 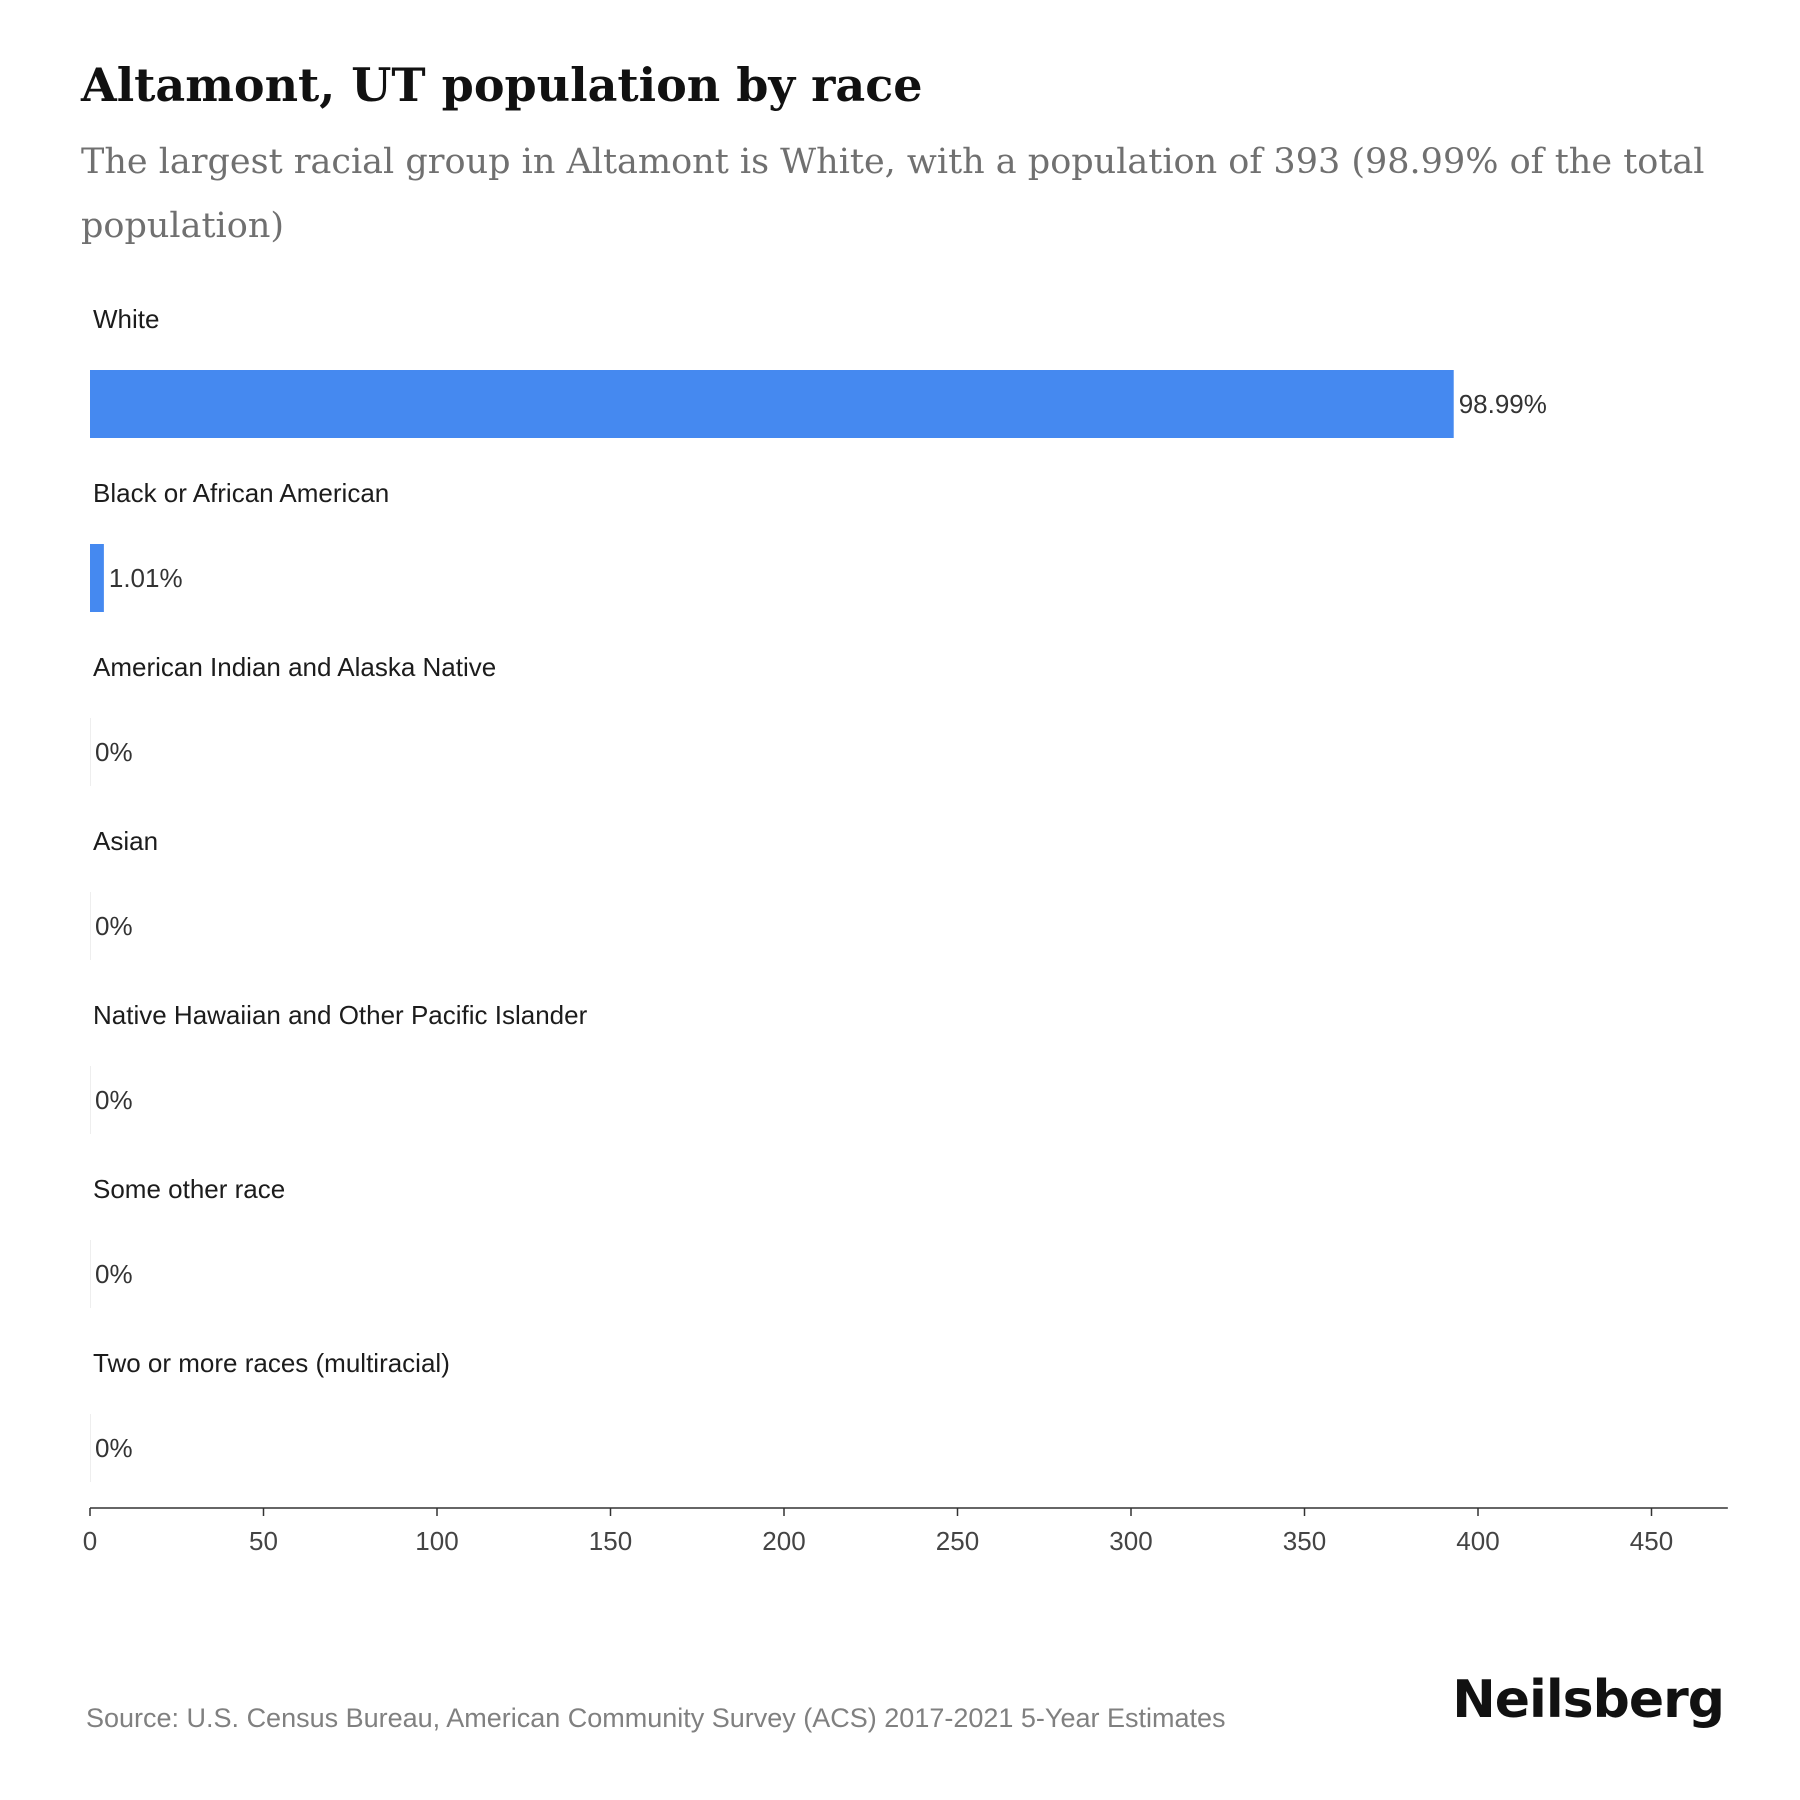 What do you see at coordinates (241, 493) in the screenshot?
I see `category-label-black-or-african-american: Black or African American` at bounding box center [241, 493].